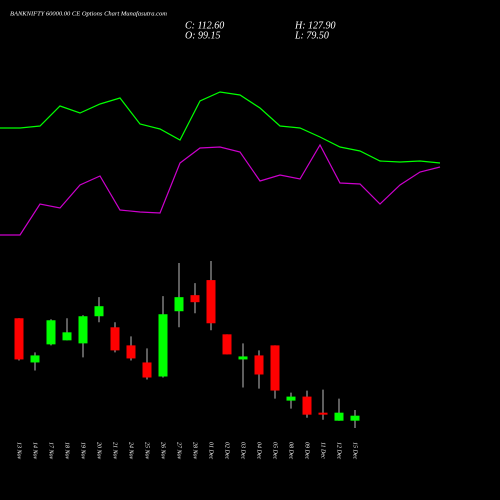  Describe the element at coordinates (163, 451) in the screenshot. I see `x-tick-label: 26 Nov` at that location.